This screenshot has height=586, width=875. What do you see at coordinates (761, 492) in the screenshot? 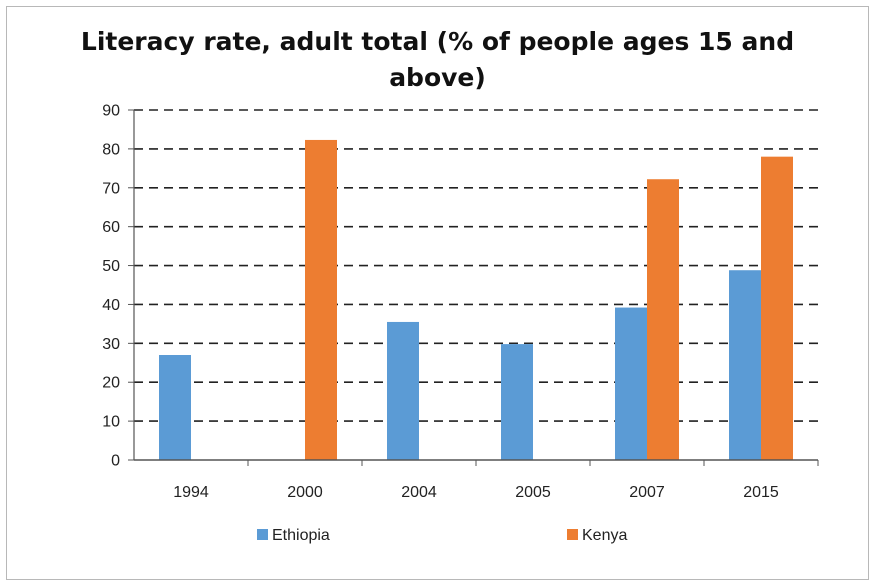
I see `x-tick-label: 2015` at bounding box center [761, 492].